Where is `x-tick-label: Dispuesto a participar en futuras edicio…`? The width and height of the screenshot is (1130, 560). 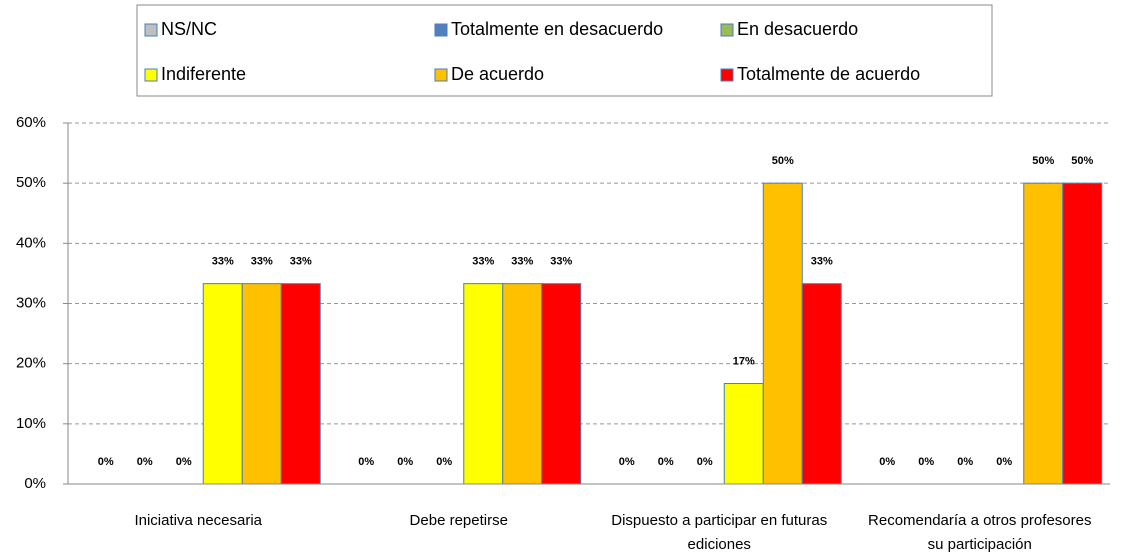
x-tick-label: Dispuesto a participar en futuras edicio… is located at coordinates (719, 532).